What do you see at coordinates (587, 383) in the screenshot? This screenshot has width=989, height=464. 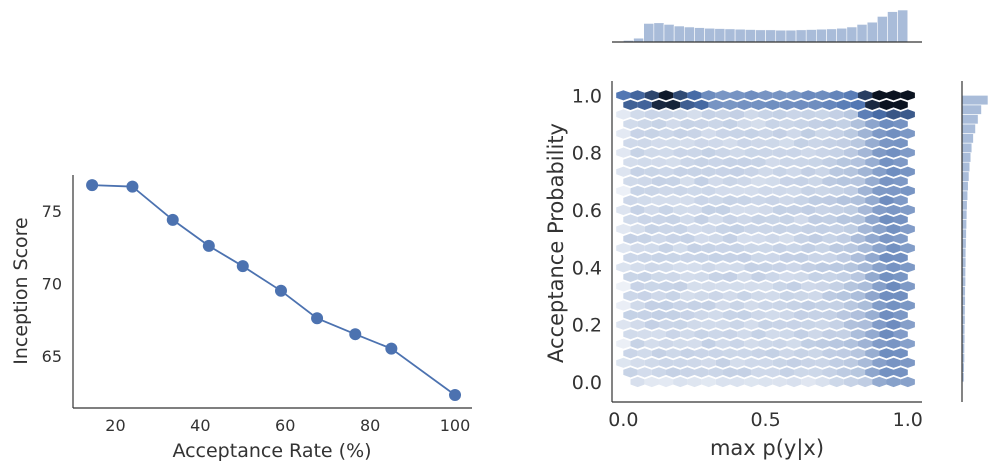 I see `joint-y-tick-label: 0.0` at bounding box center [587, 383].